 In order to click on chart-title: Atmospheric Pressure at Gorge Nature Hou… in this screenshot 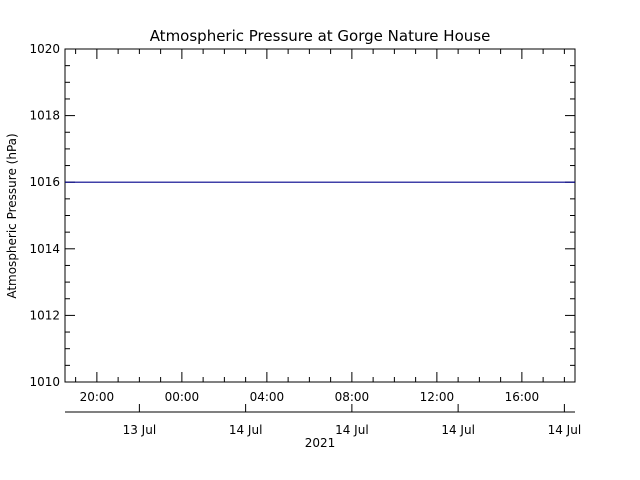, I will do `click(320, 36)`.